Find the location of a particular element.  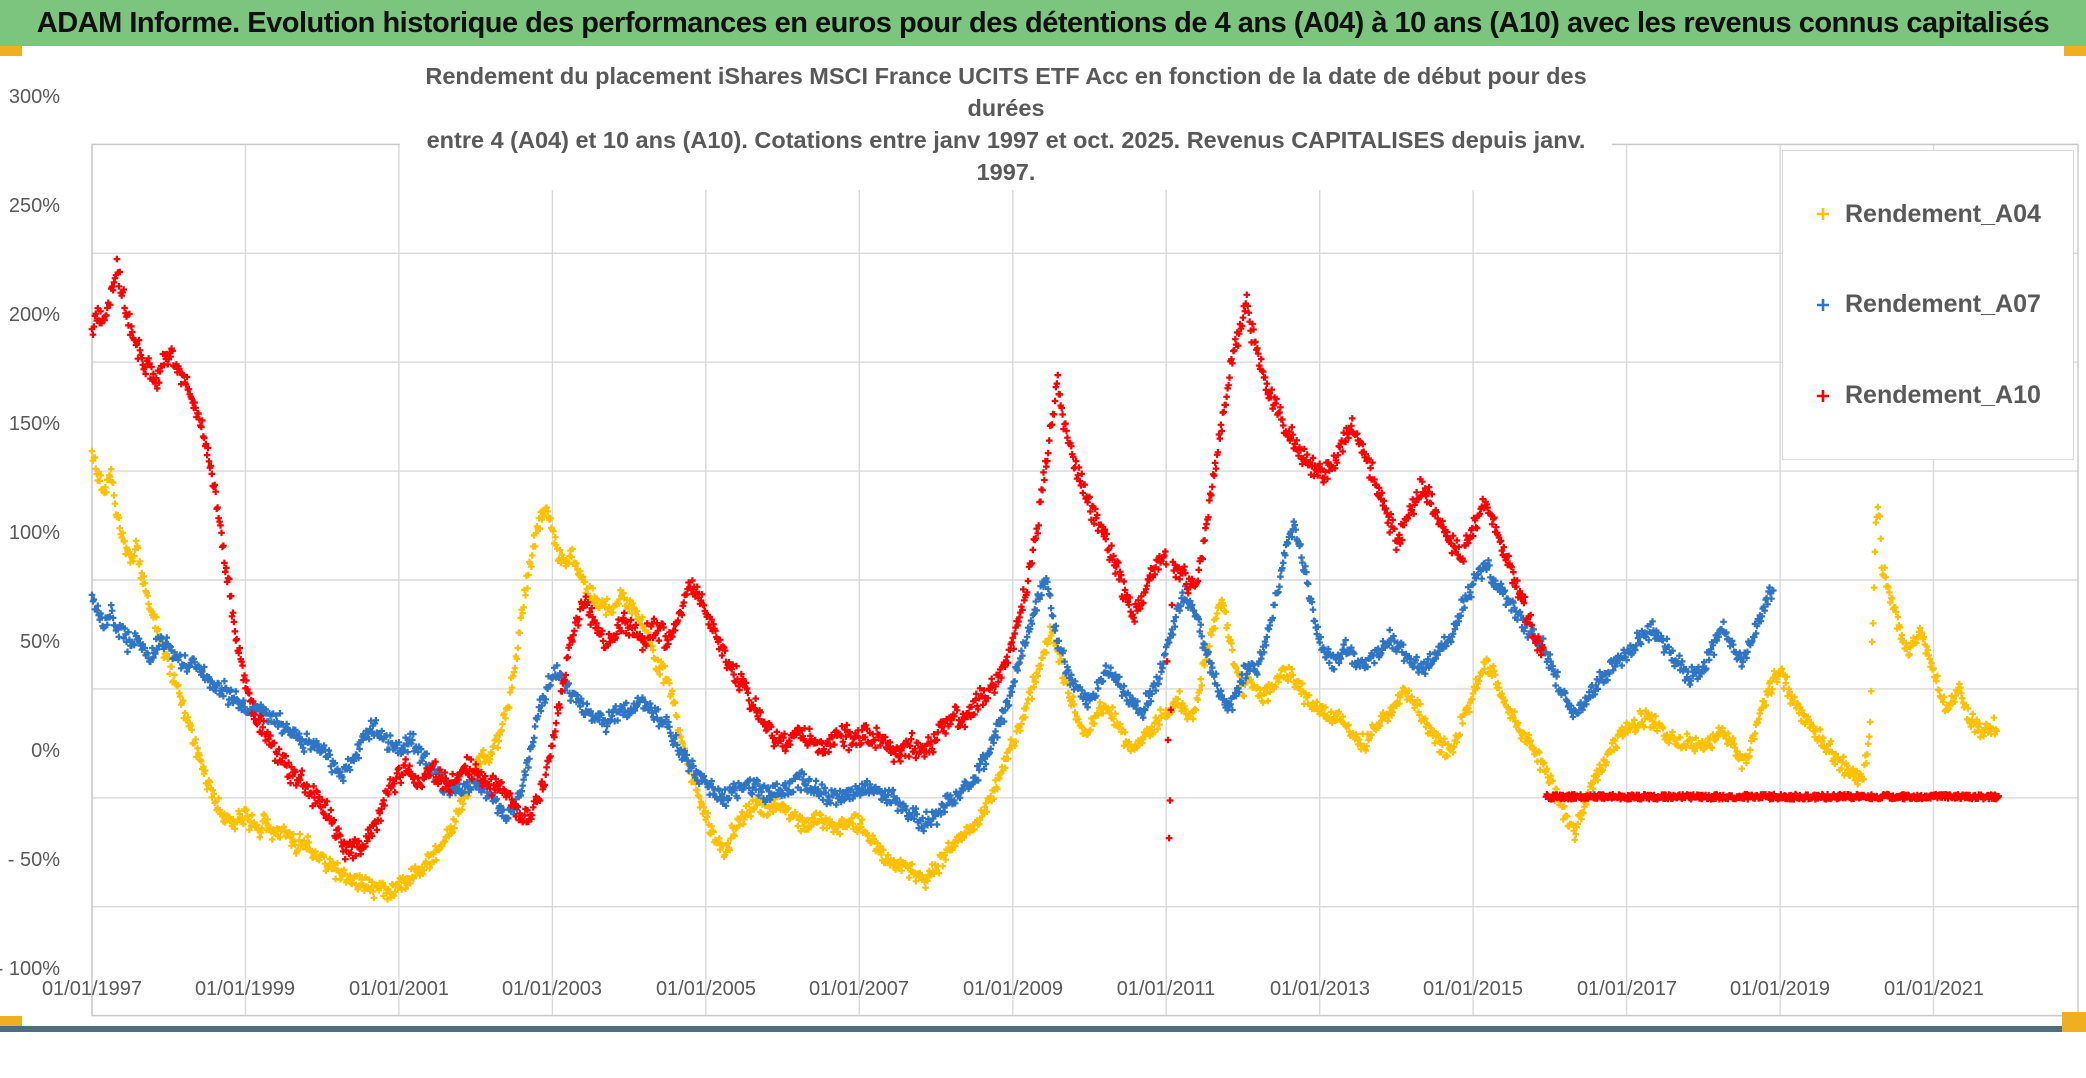

y-axis-tick-label: 200% is located at coordinates (34, 315).